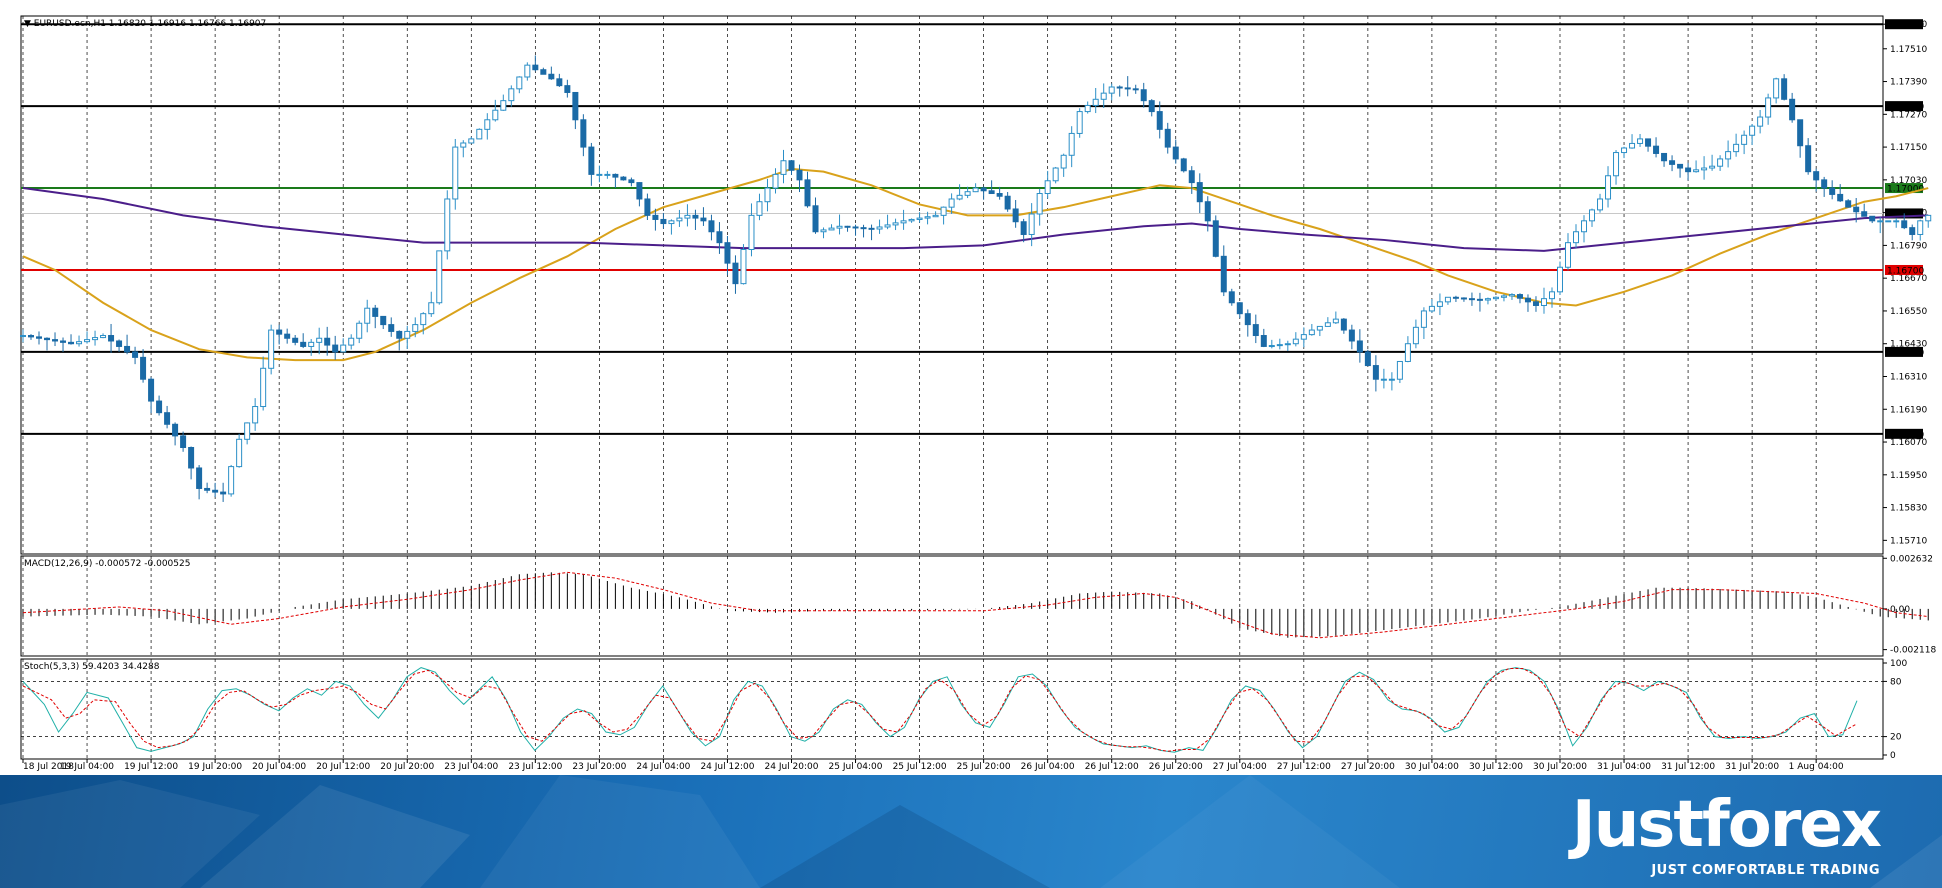 The height and width of the screenshot is (888, 1942). I want to click on y-tick-label: 0.002632, so click(1911, 559).